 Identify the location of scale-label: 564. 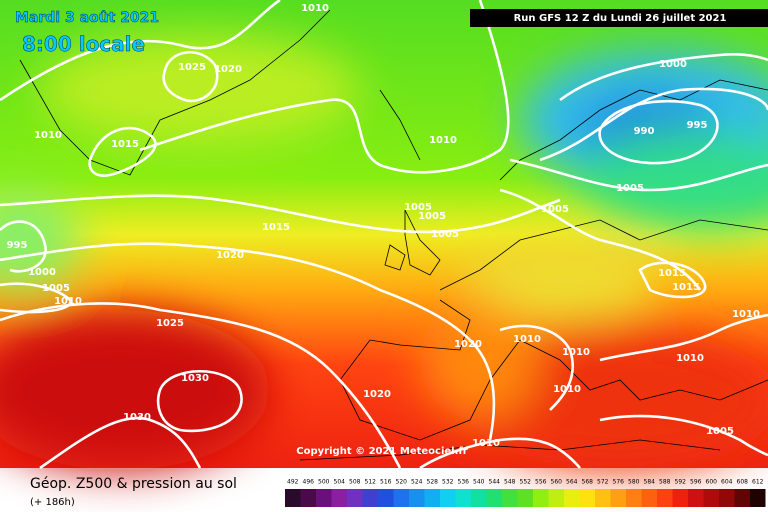
(572, 482).